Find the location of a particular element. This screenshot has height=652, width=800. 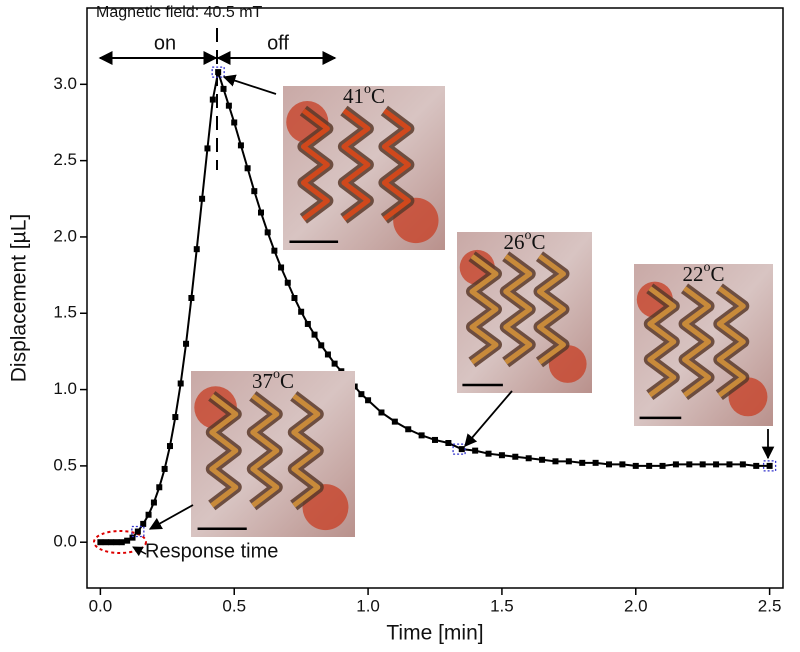

x-tick-label: 1.0 is located at coordinates (368, 605).